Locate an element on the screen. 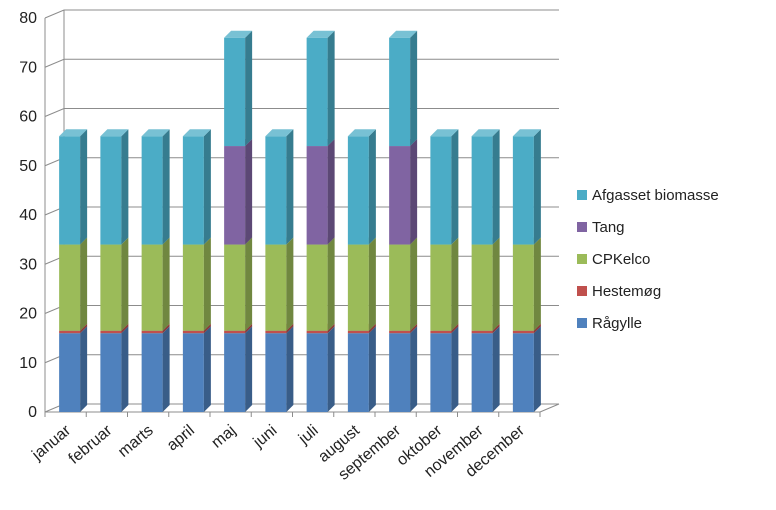  legend-item: Afgasset biomasse is located at coordinates (648, 195).